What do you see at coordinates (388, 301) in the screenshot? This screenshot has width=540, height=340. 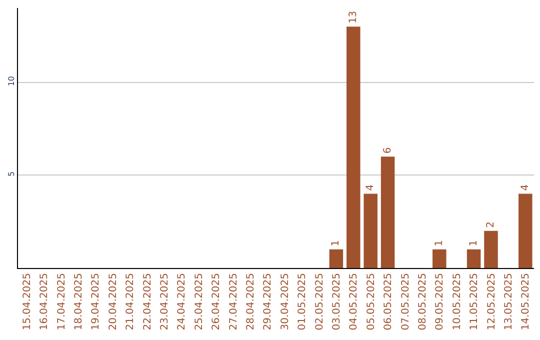 I see `x-tick-label: 06.05.2025` at bounding box center [388, 301].